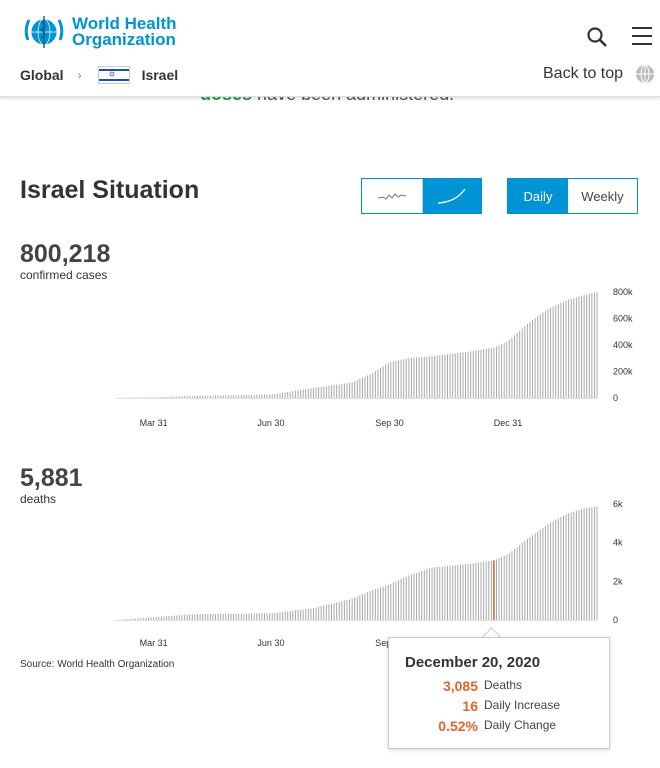 This screenshot has height=768, width=660. Describe the element at coordinates (508, 423) in the screenshot. I see `x-tick-label: Dec 31` at that location.